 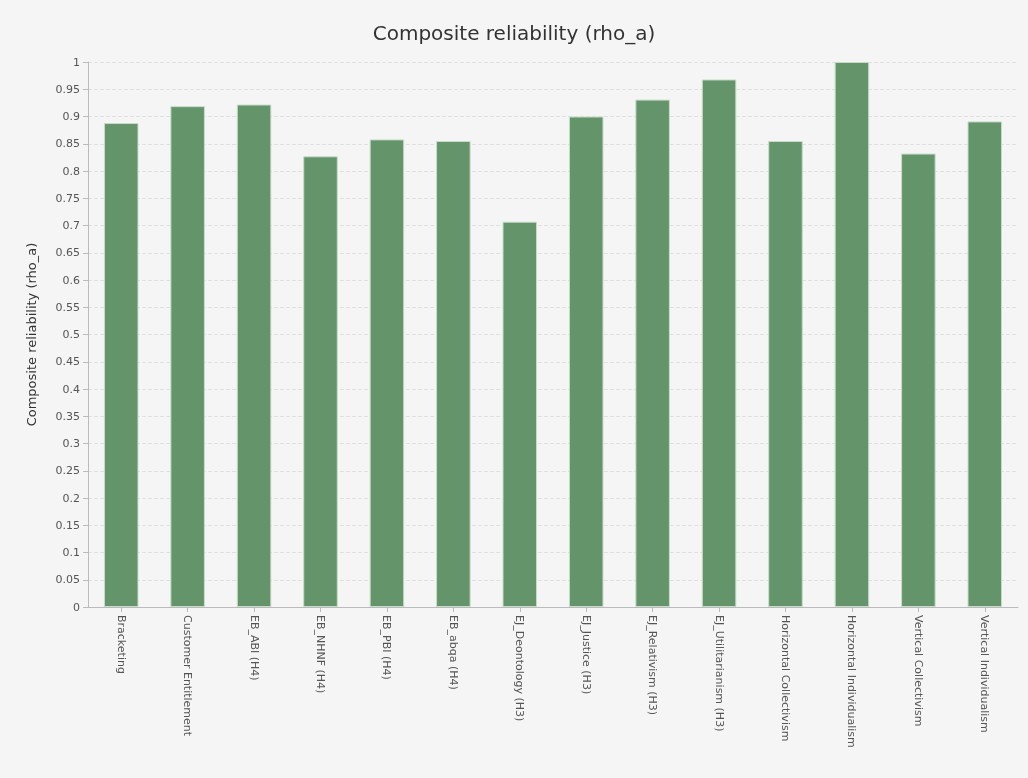 What do you see at coordinates (67, 307) in the screenshot?
I see `y-tick-label: 0.55` at bounding box center [67, 307].